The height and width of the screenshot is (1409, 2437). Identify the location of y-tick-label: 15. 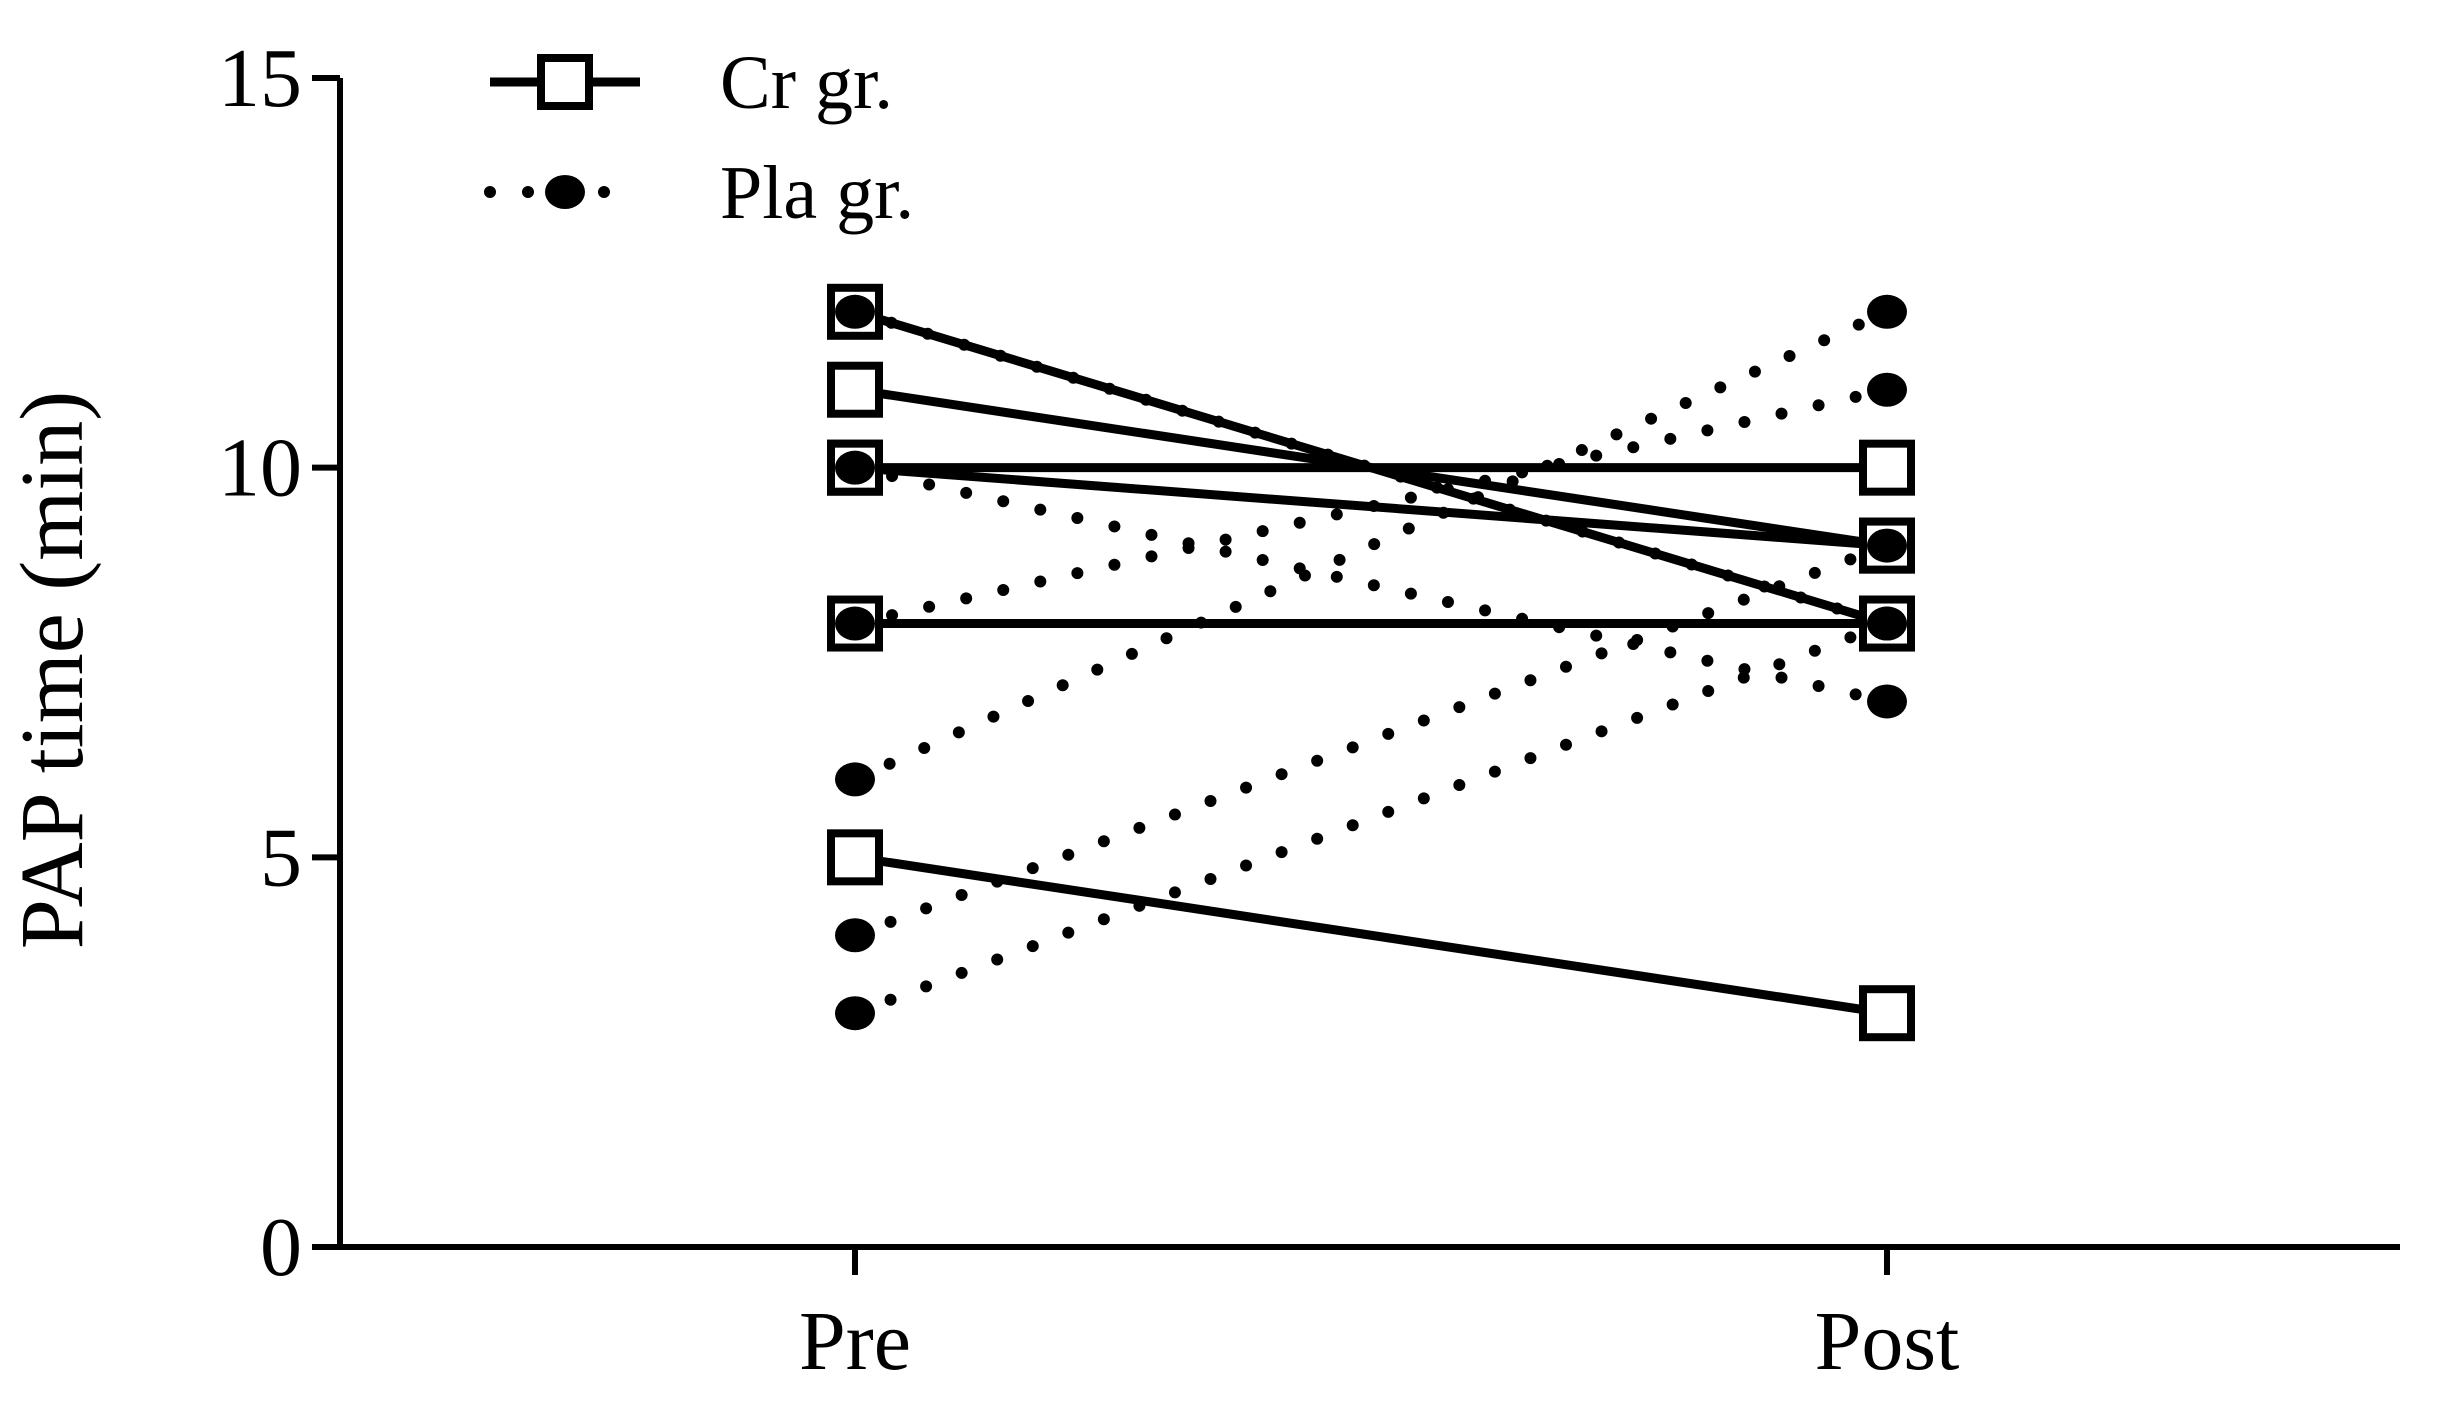
(260, 78).